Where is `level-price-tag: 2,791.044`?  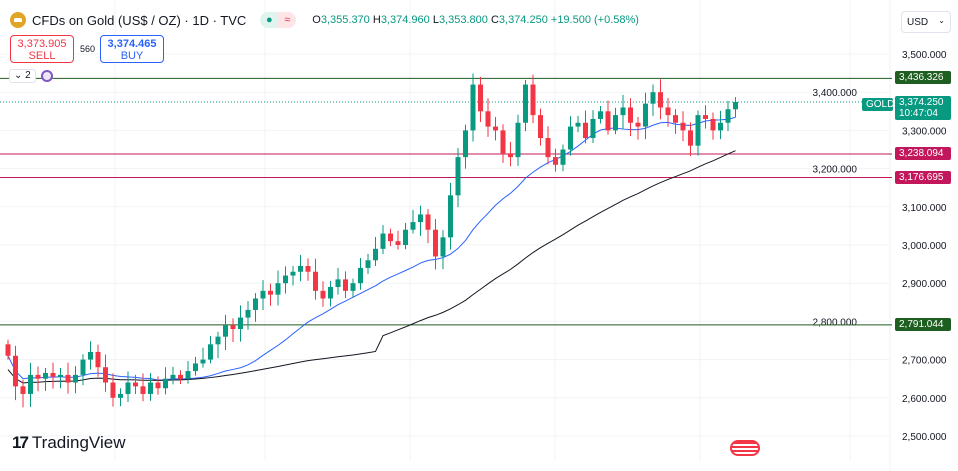 level-price-tag: 2,791.044 is located at coordinates (923, 324).